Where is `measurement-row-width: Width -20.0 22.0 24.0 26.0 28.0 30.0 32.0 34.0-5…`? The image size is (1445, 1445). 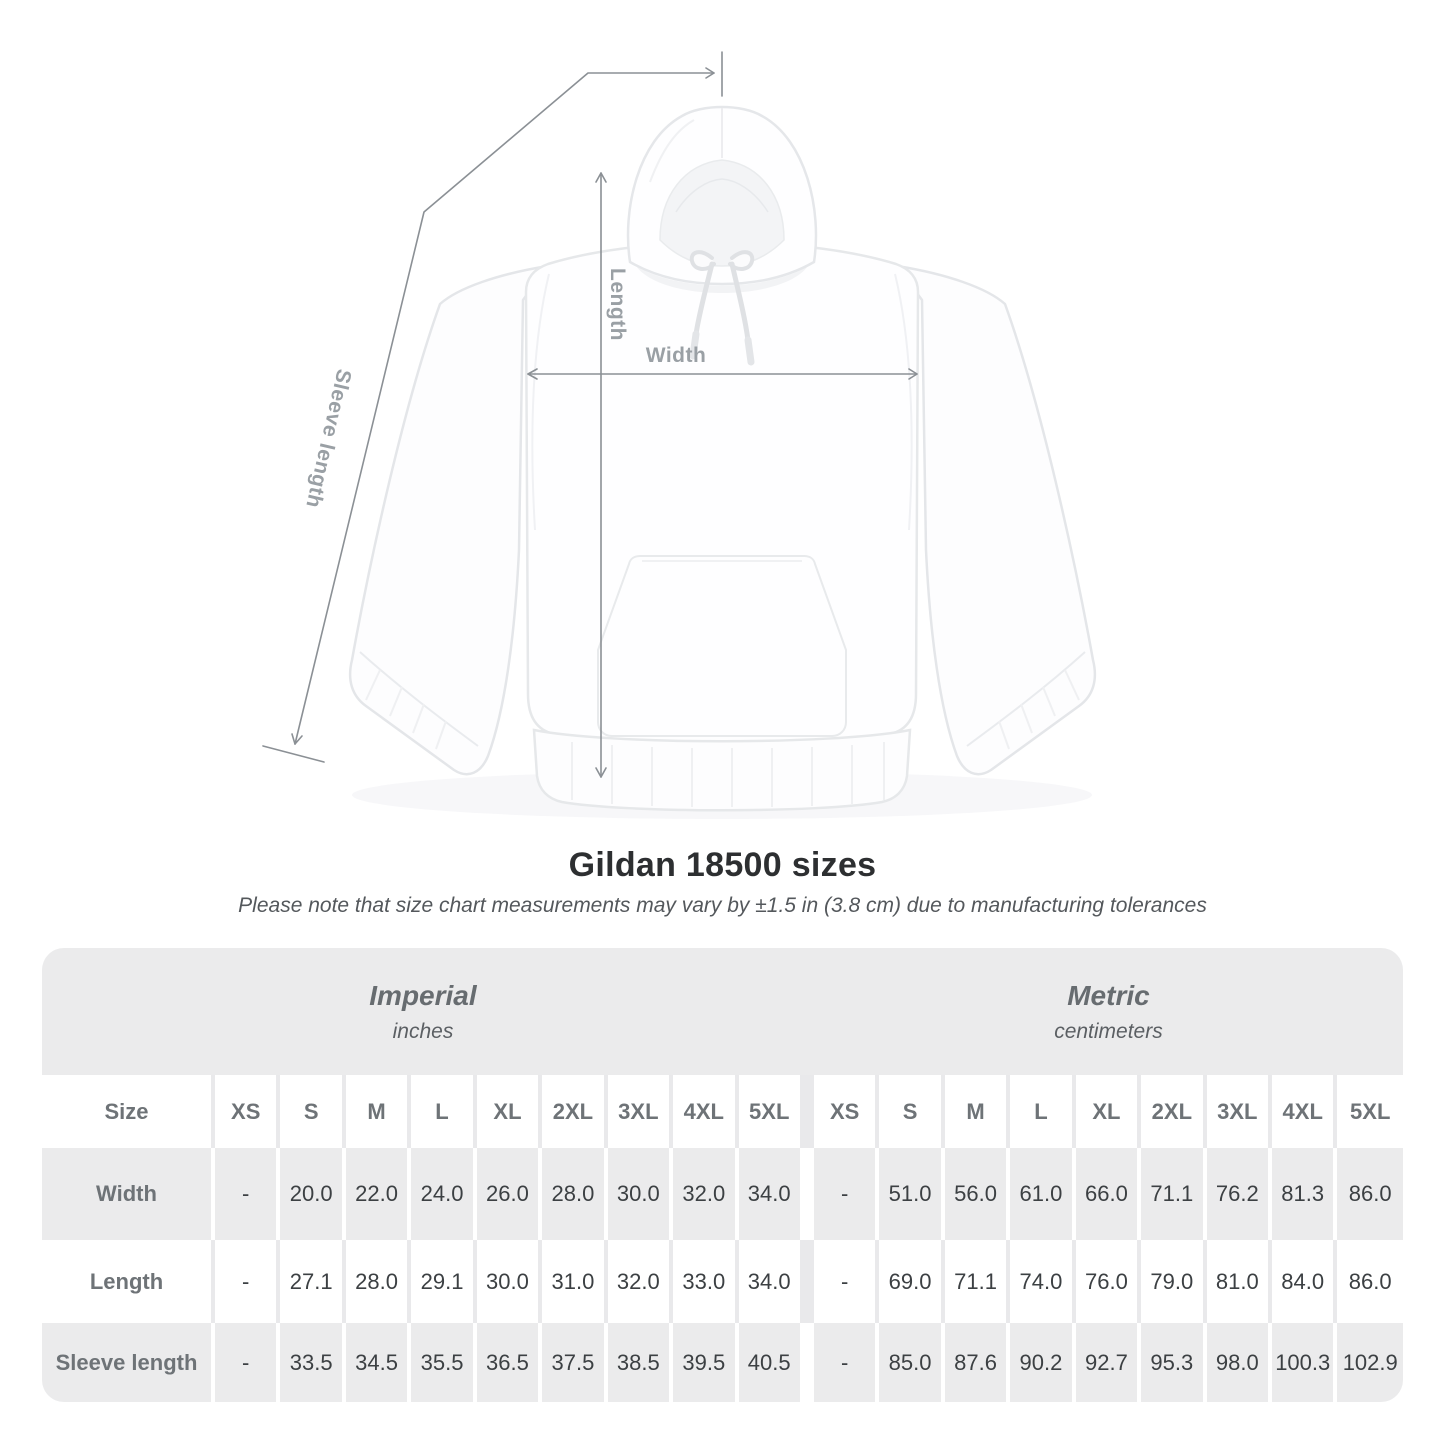 measurement-row-width: Width -20.0 22.0 24.0 26.0 28.0 30.0 32.0 34.0-5… is located at coordinates (722, 1194).